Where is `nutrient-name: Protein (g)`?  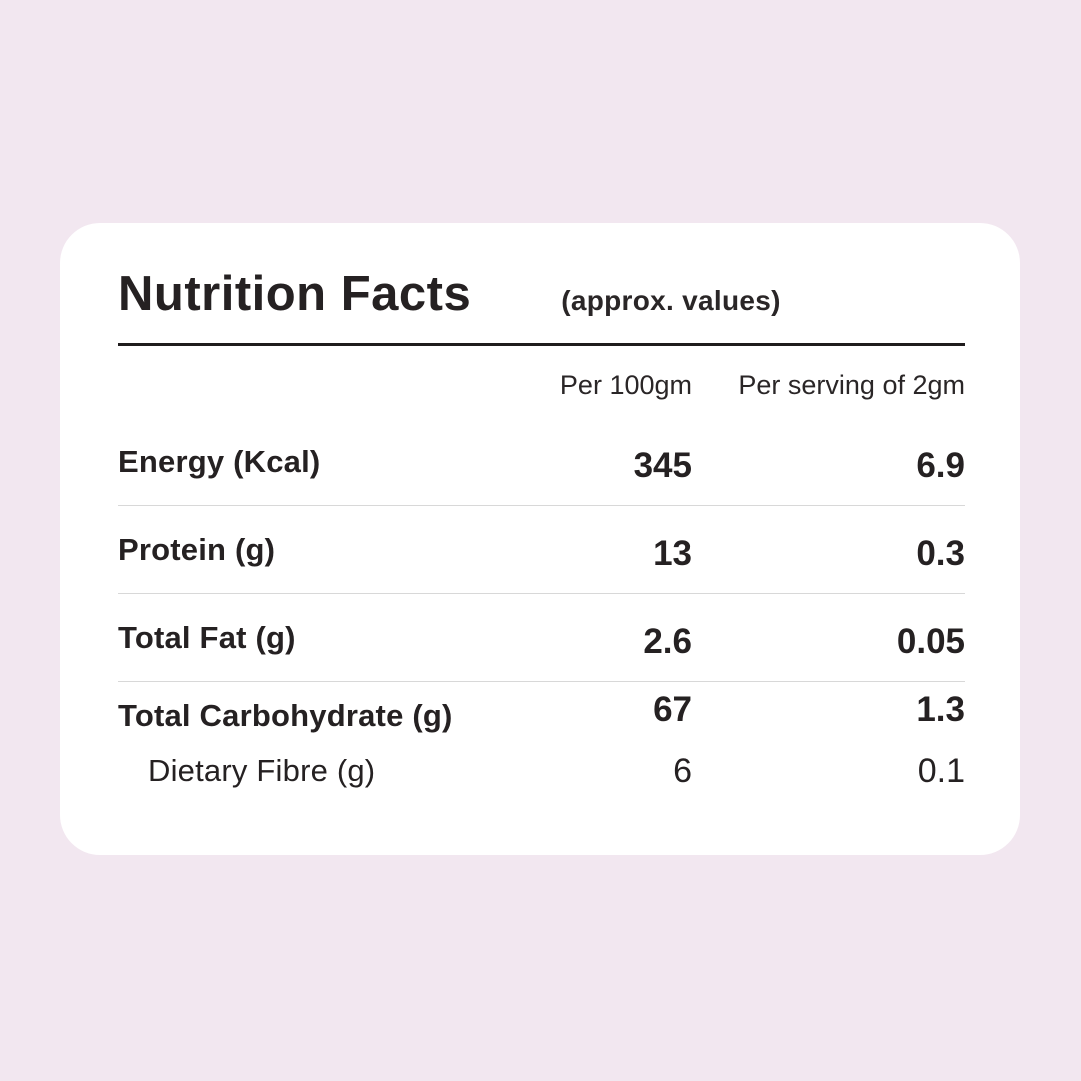
nutrient-name: Protein (g) is located at coordinates (197, 549).